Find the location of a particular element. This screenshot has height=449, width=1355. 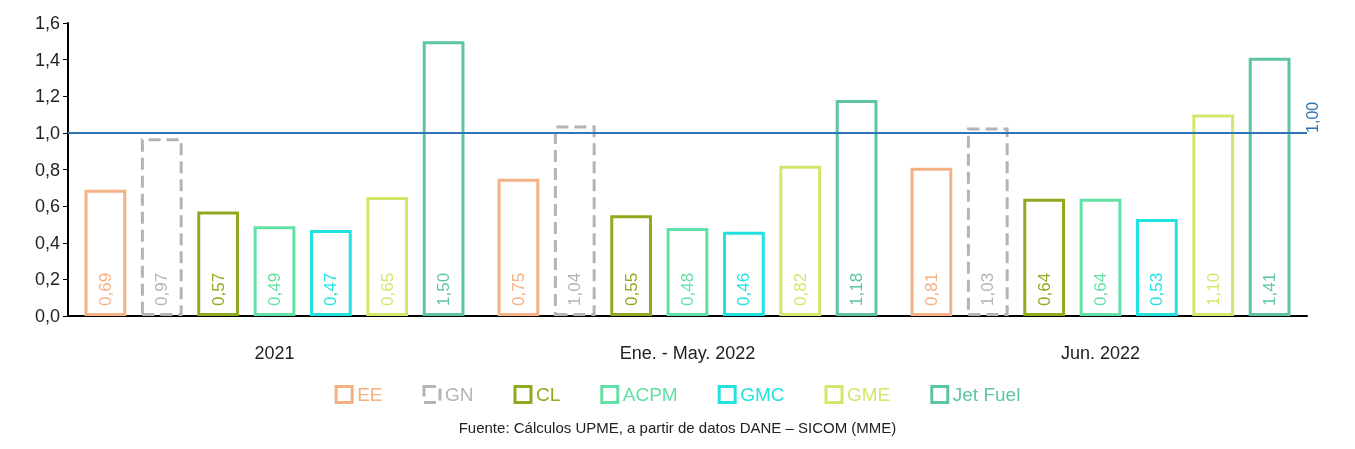

data-label: 1,04 is located at coordinates (575, 289).